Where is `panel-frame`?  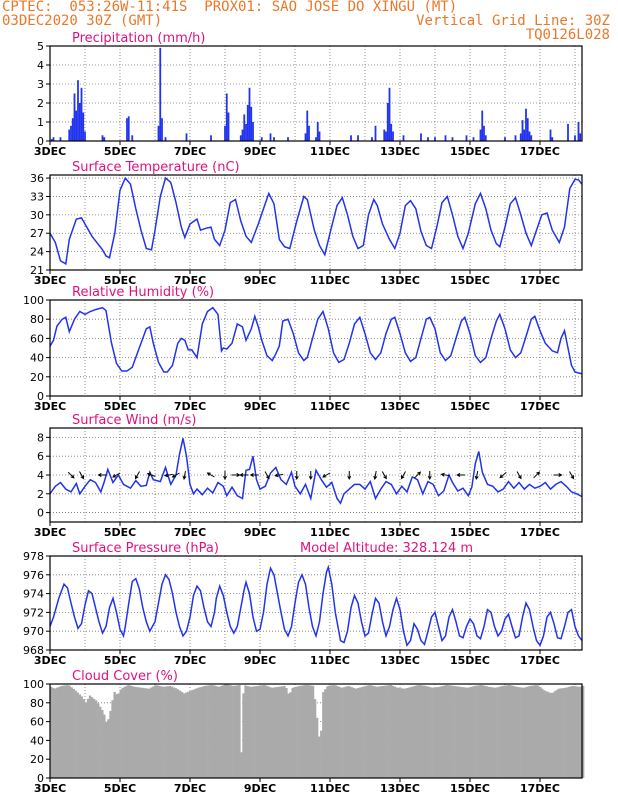 panel-frame is located at coordinates (316, 475).